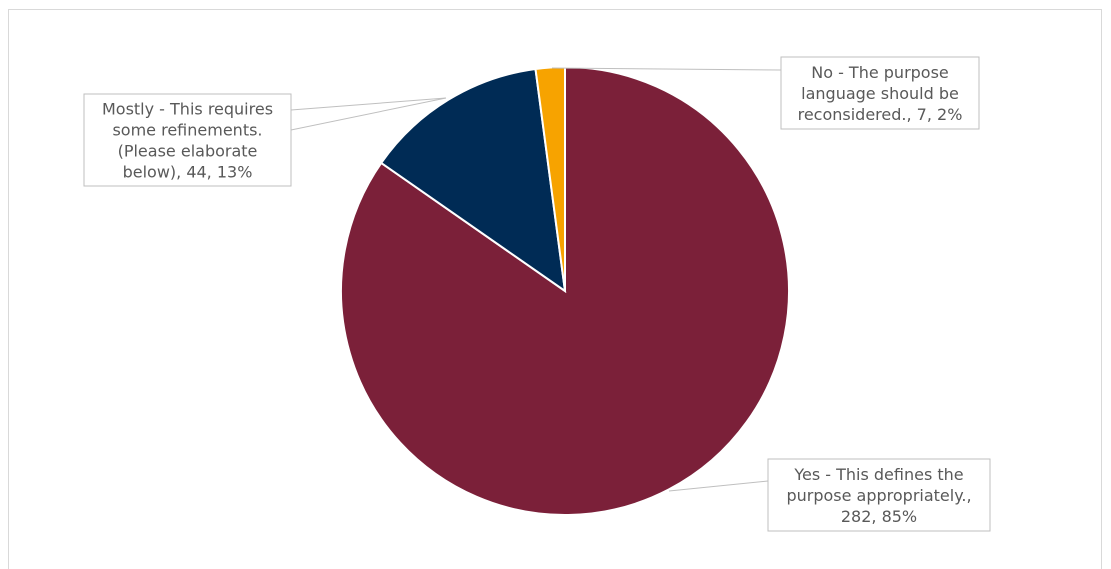  Describe the element at coordinates (878, 474) in the screenshot. I see `label-yes-line: Yes - This defines the` at that location.